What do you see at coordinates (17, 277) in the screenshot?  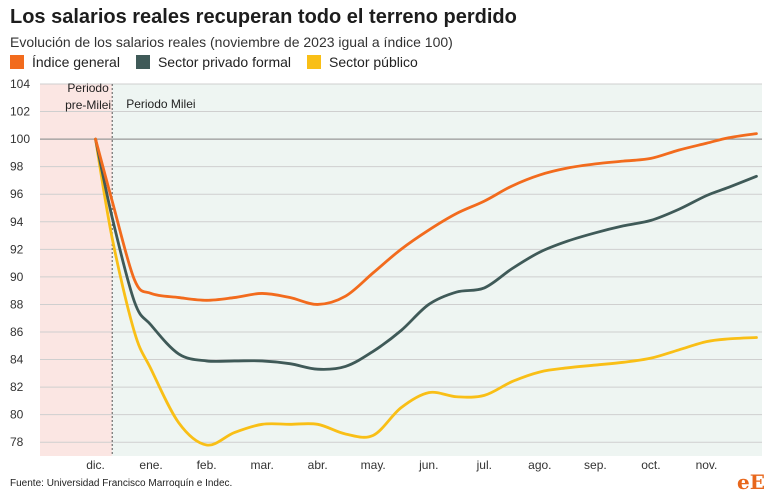 I see `y-tick-label-90: 90` at bounding box center [17, 277].